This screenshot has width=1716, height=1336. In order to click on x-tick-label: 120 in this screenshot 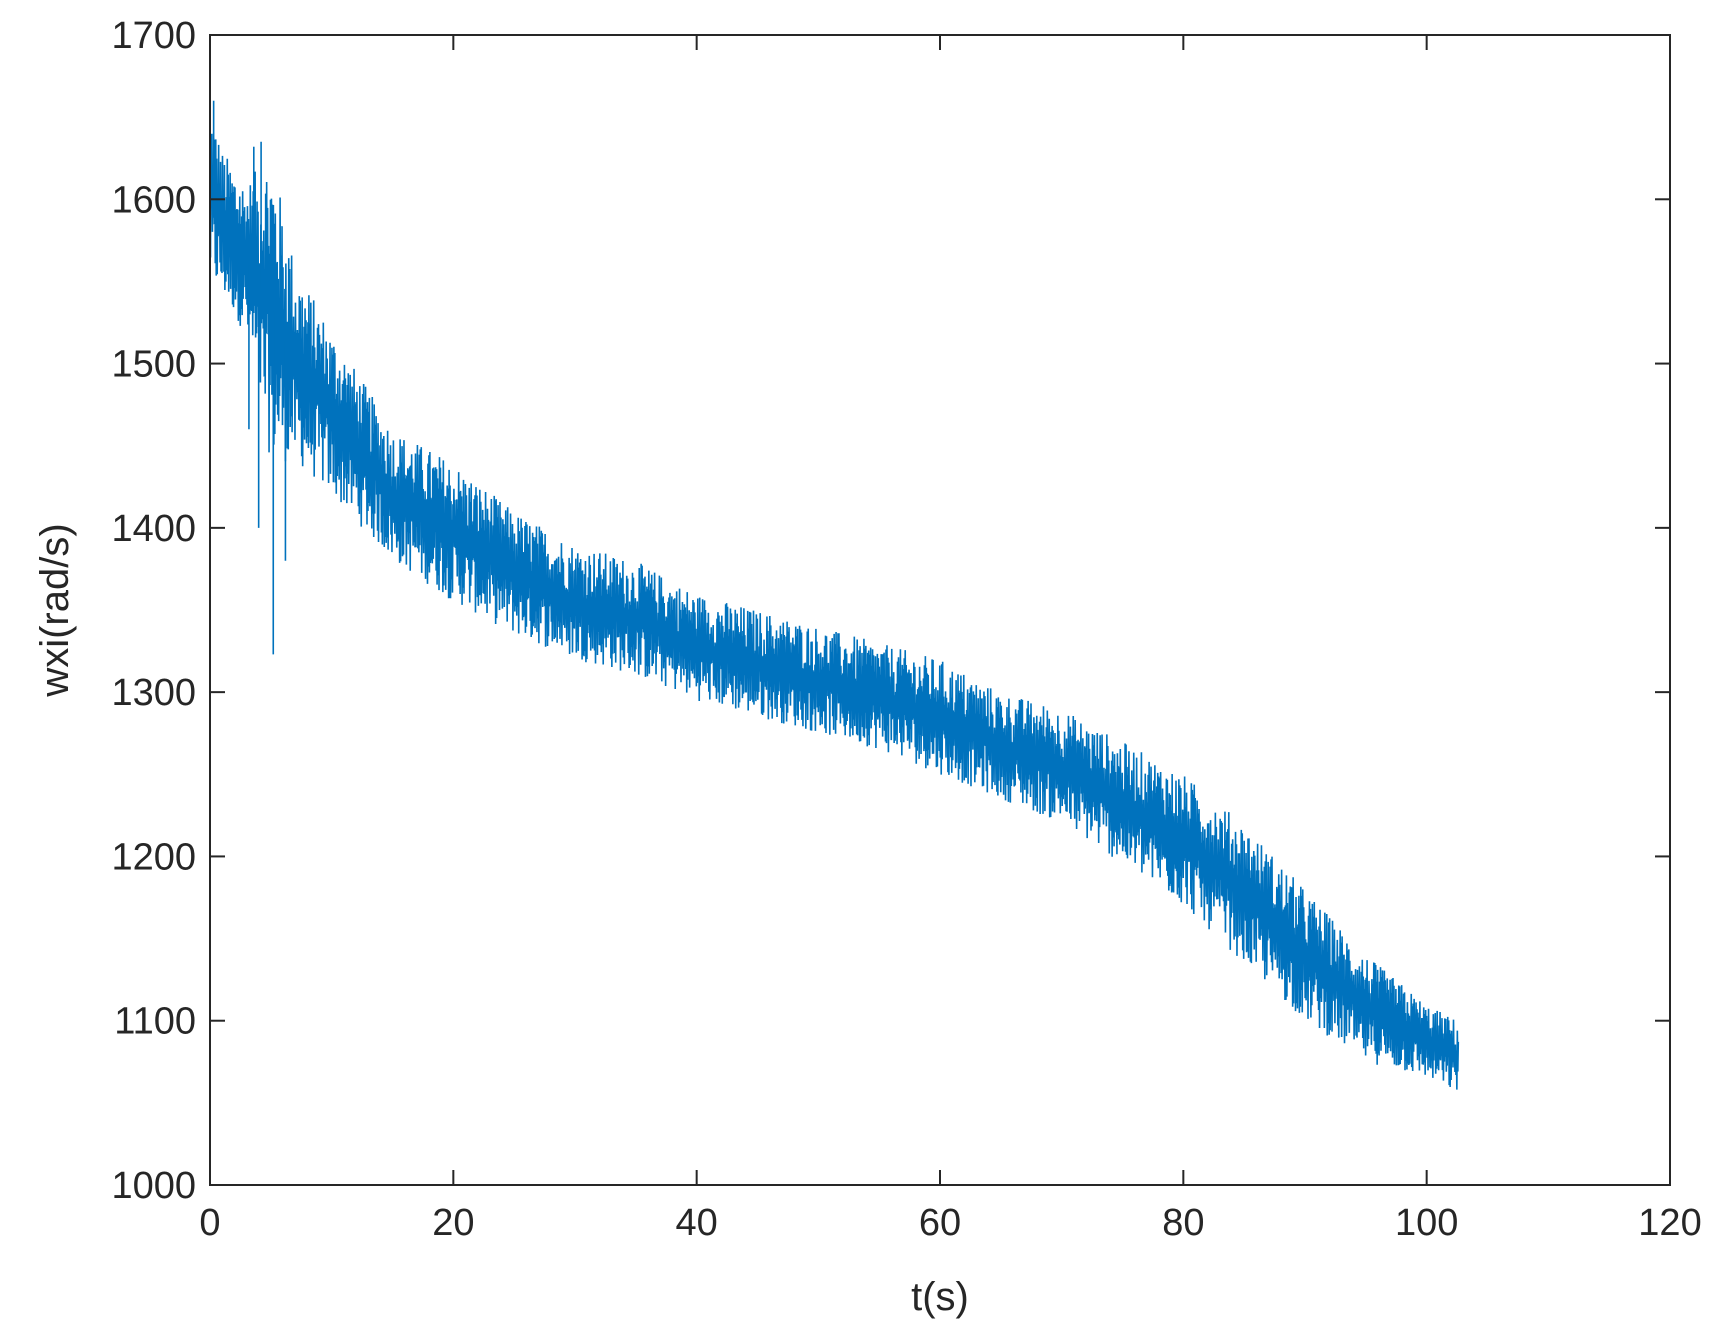, I will do `click(1669, 1223)`.